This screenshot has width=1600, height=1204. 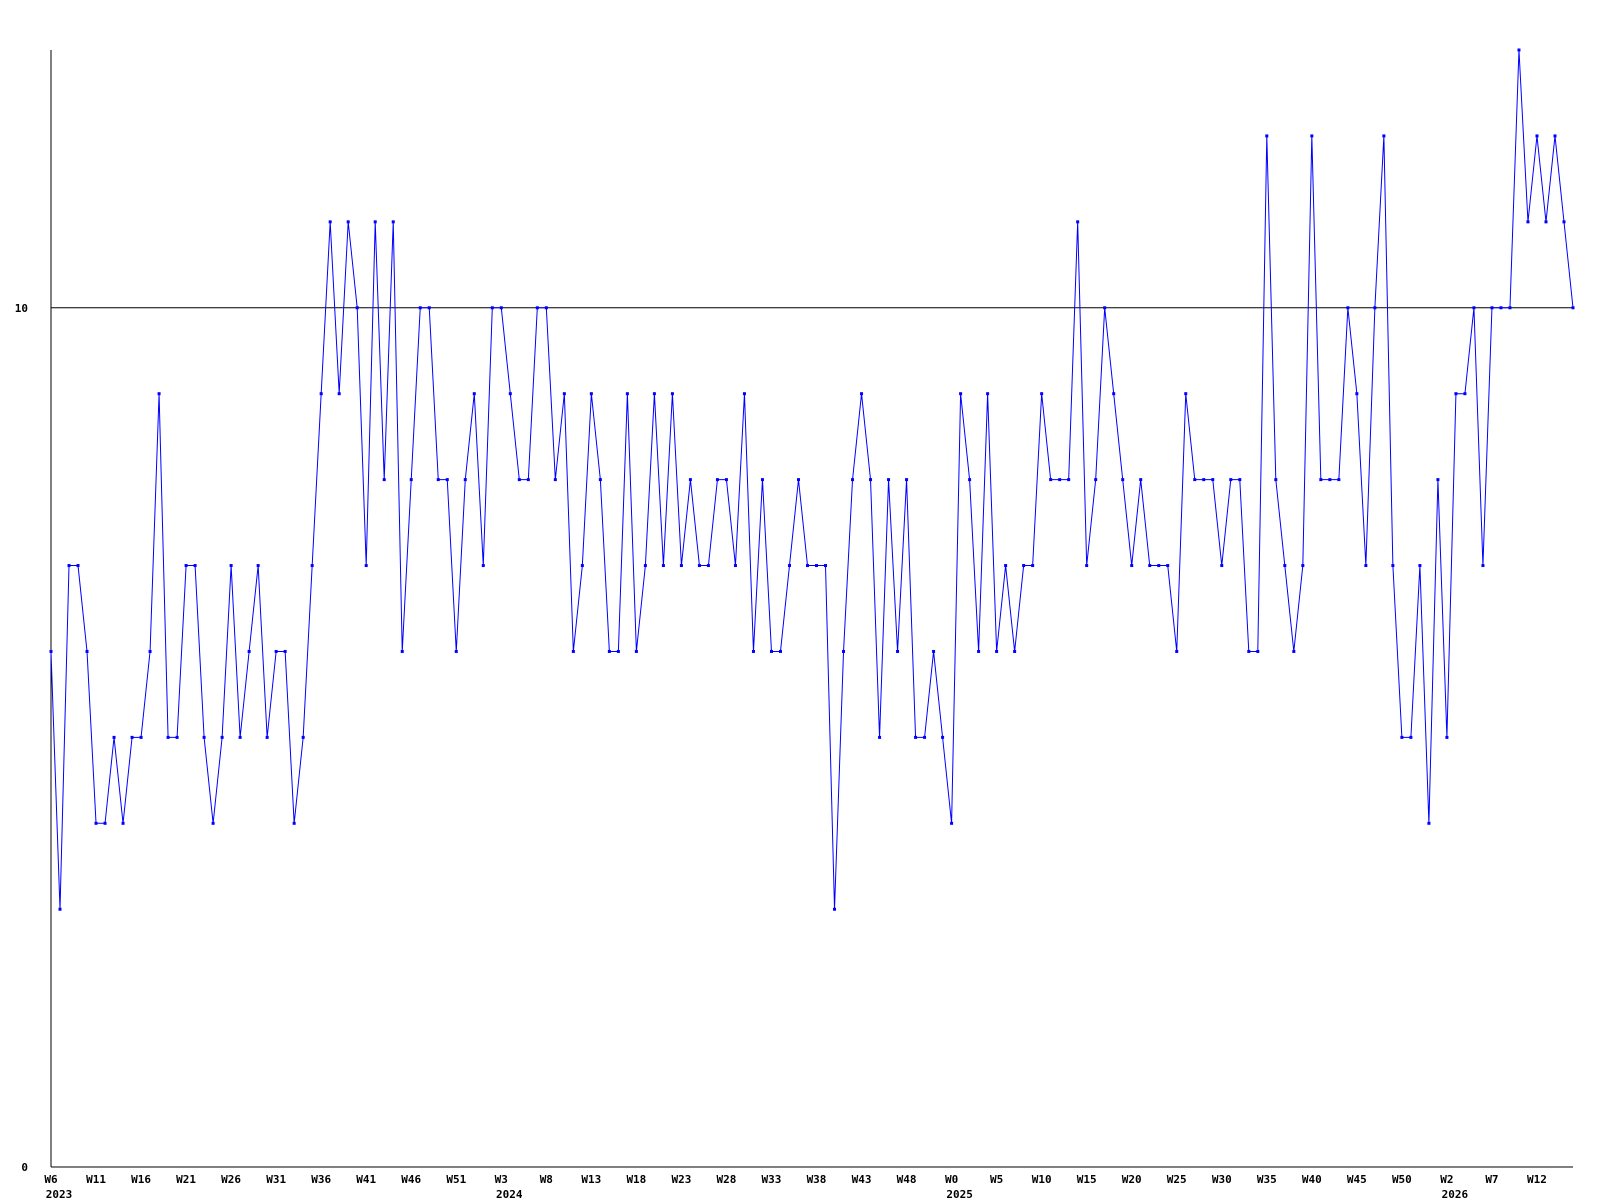 I want to click on x-tick-label: W26, so click(x=231, y=1179).